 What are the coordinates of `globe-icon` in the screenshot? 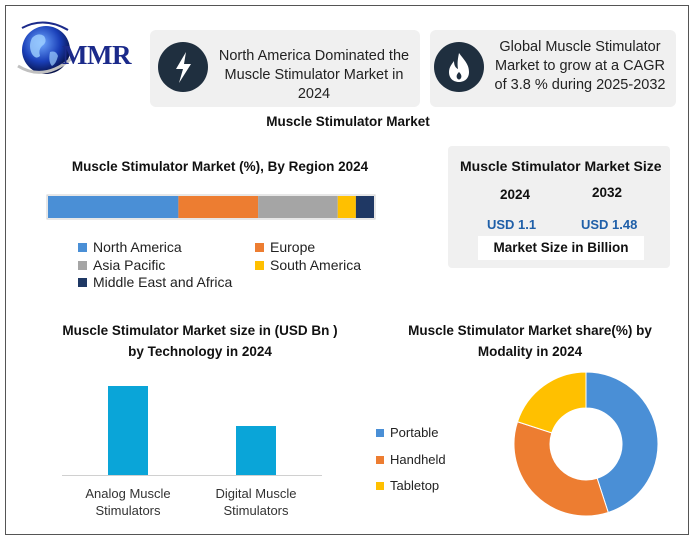 It's located at (45, 47).